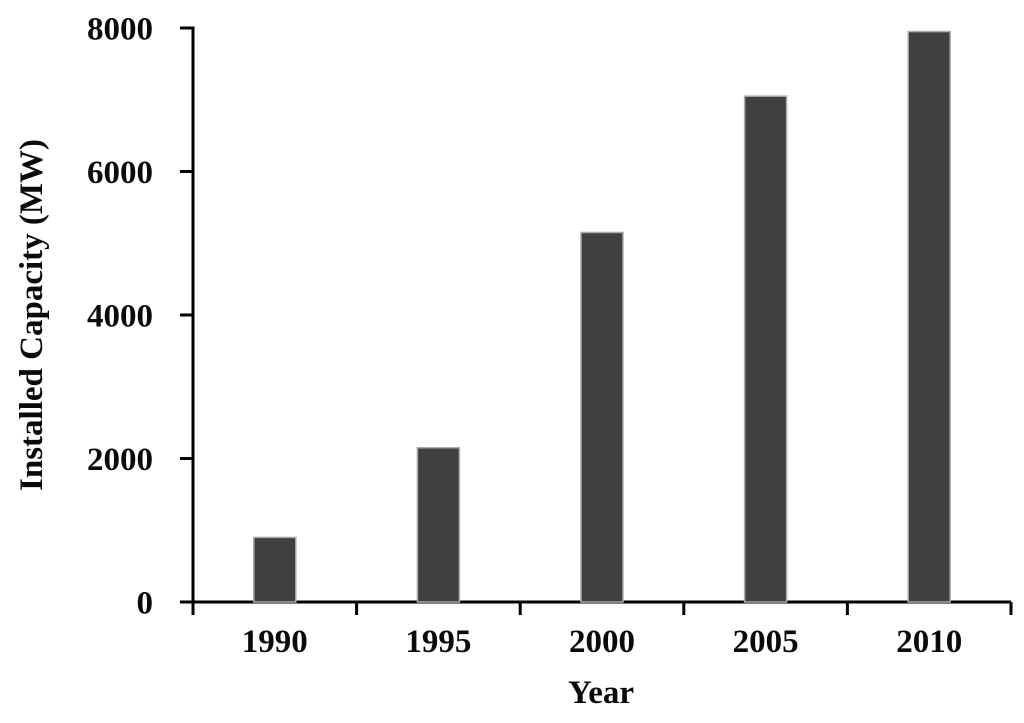 This screenshot has height=723, width=1024. I want to click on x-tick-label: 1995, so click(438, 642).